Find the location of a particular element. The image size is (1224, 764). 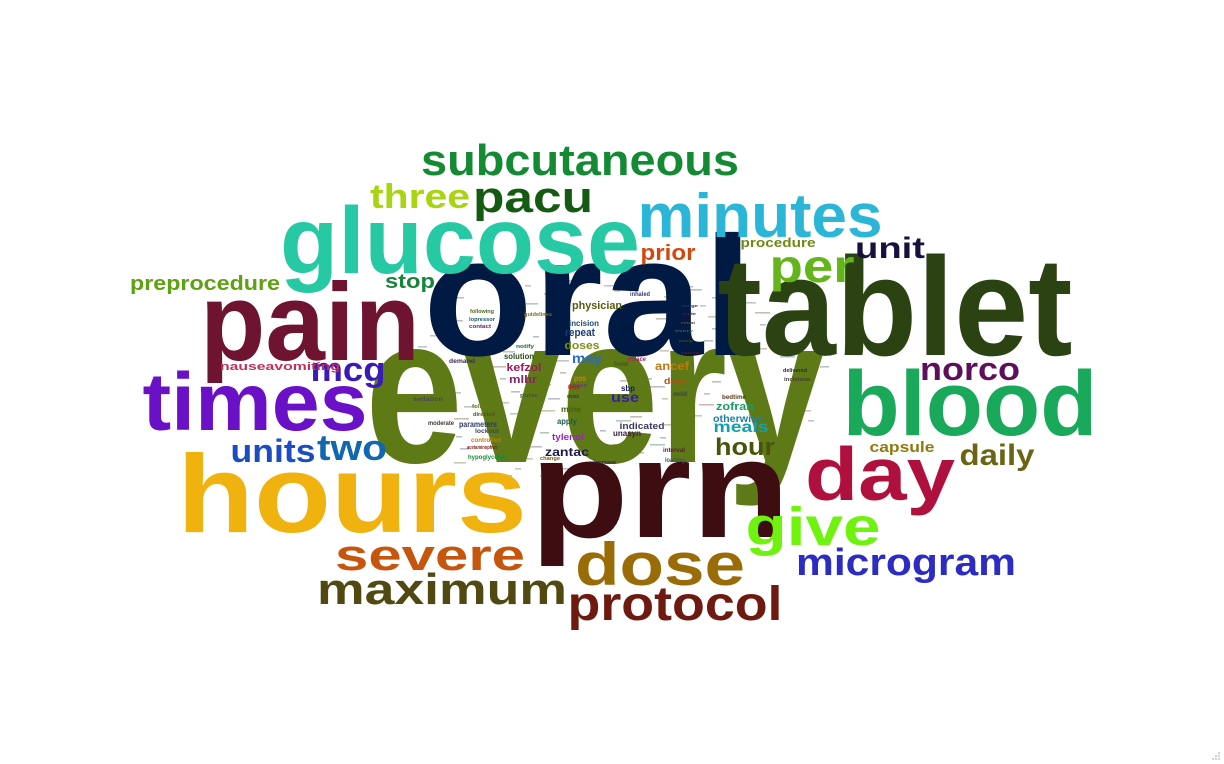

cloud-word: tylenol is located at coordinates (568, 437).